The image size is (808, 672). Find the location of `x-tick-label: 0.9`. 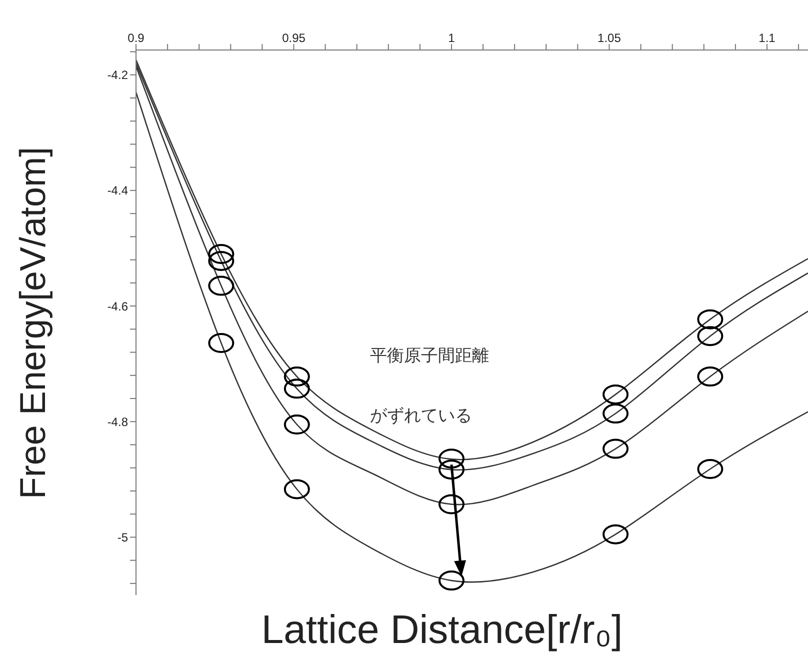

x-tick-label: 0.9 is located at coordinates (136, 38).